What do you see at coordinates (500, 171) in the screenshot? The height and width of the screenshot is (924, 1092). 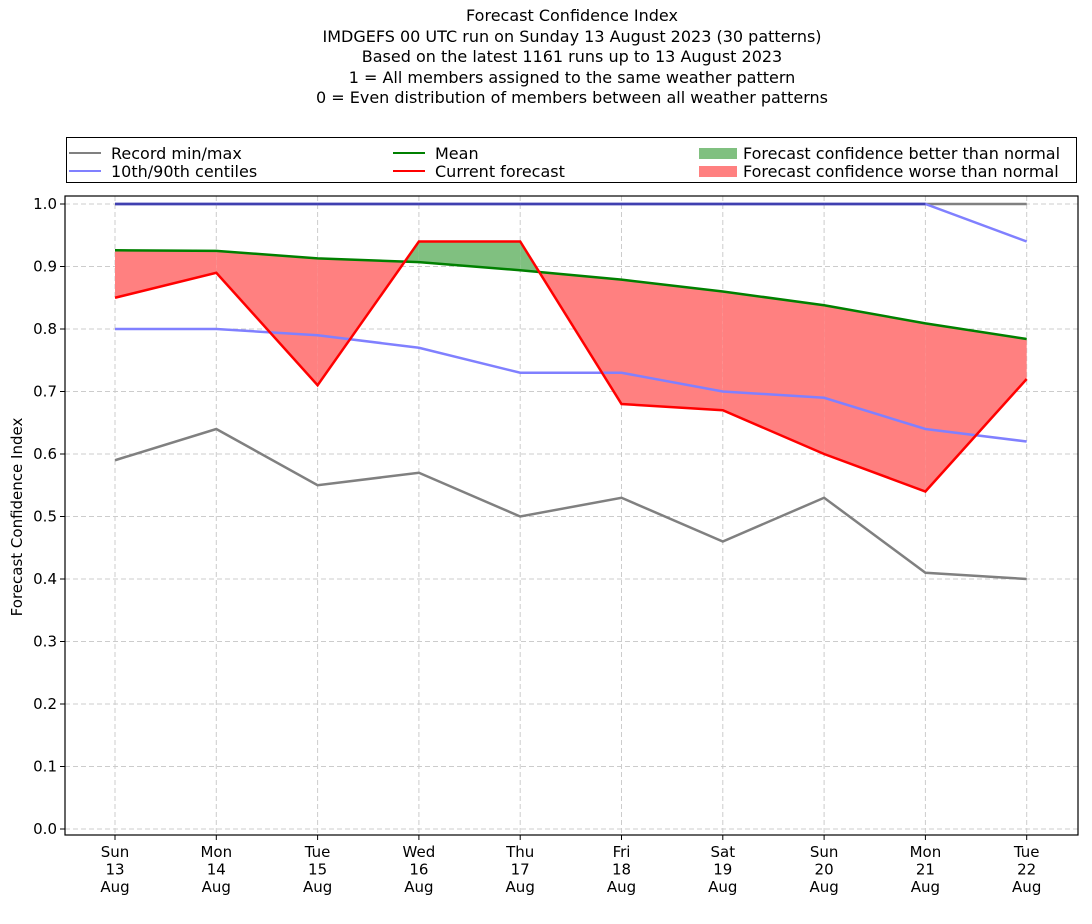 I see `legend-label: Current forecast` at bounding box center [500, 171].